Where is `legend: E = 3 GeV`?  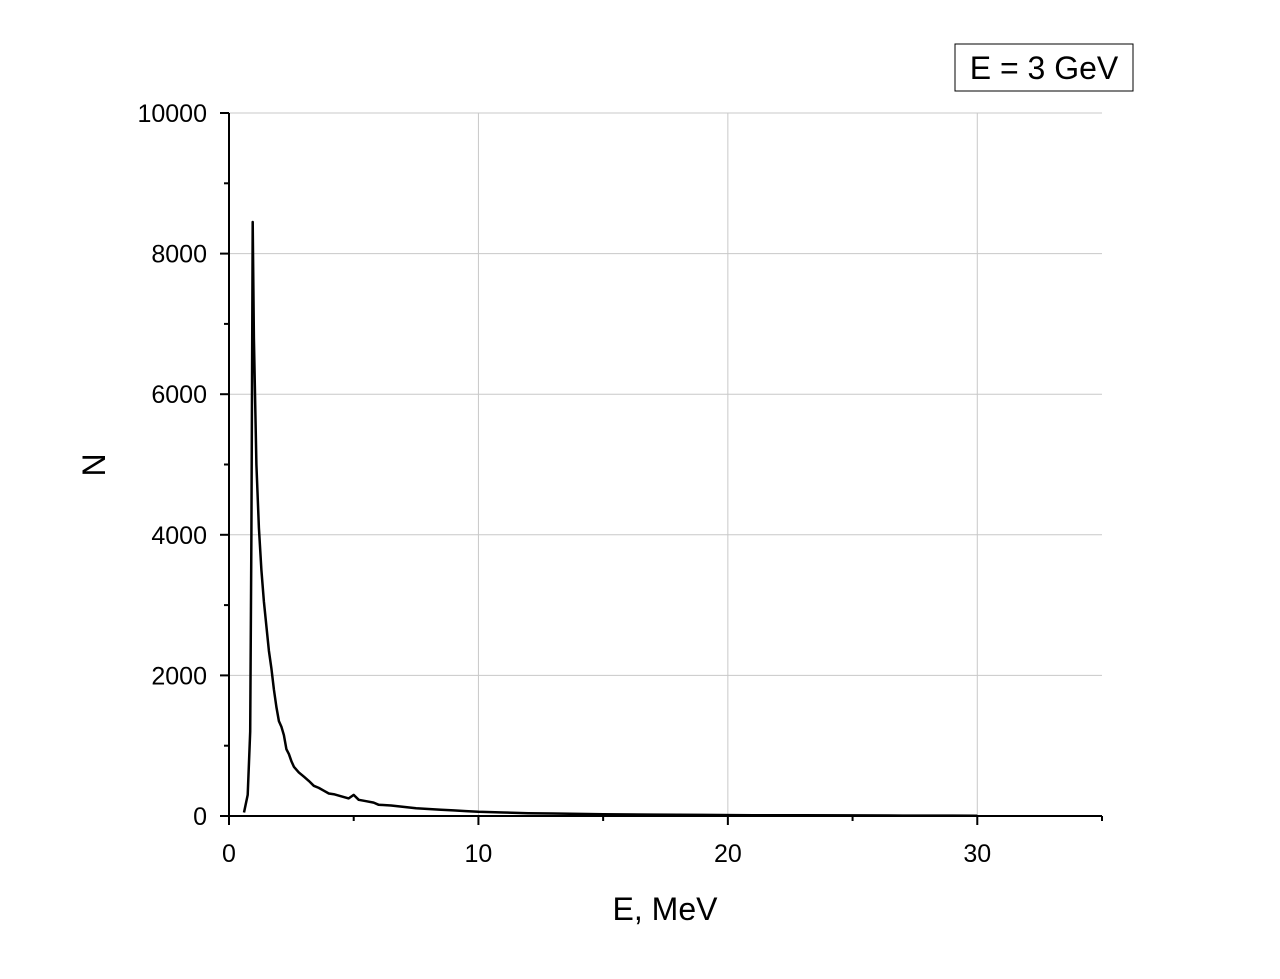
legend: E = 3 GeV is located at coordinates (1044, 67).